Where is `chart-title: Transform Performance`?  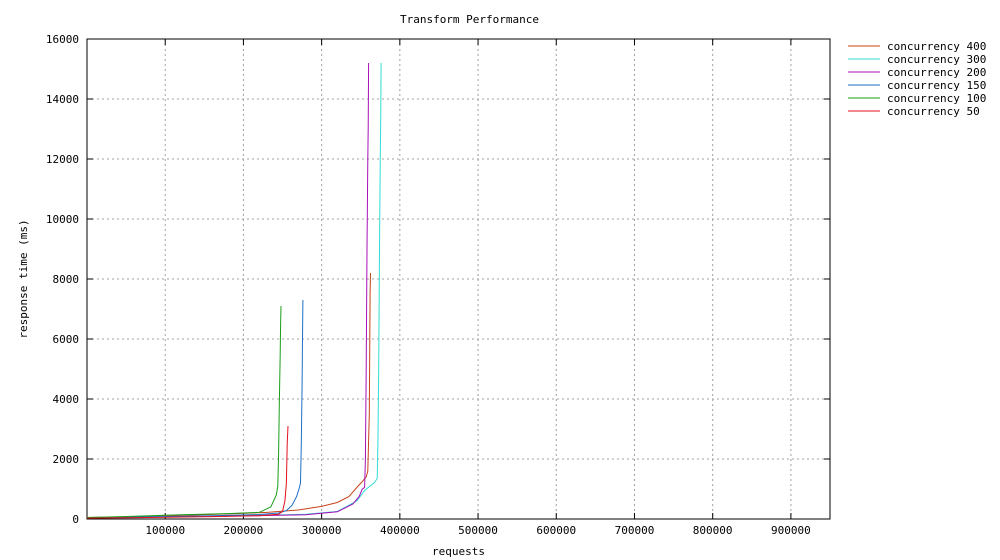
chart-title: Transform Performance is located at coordinates (469, 19).